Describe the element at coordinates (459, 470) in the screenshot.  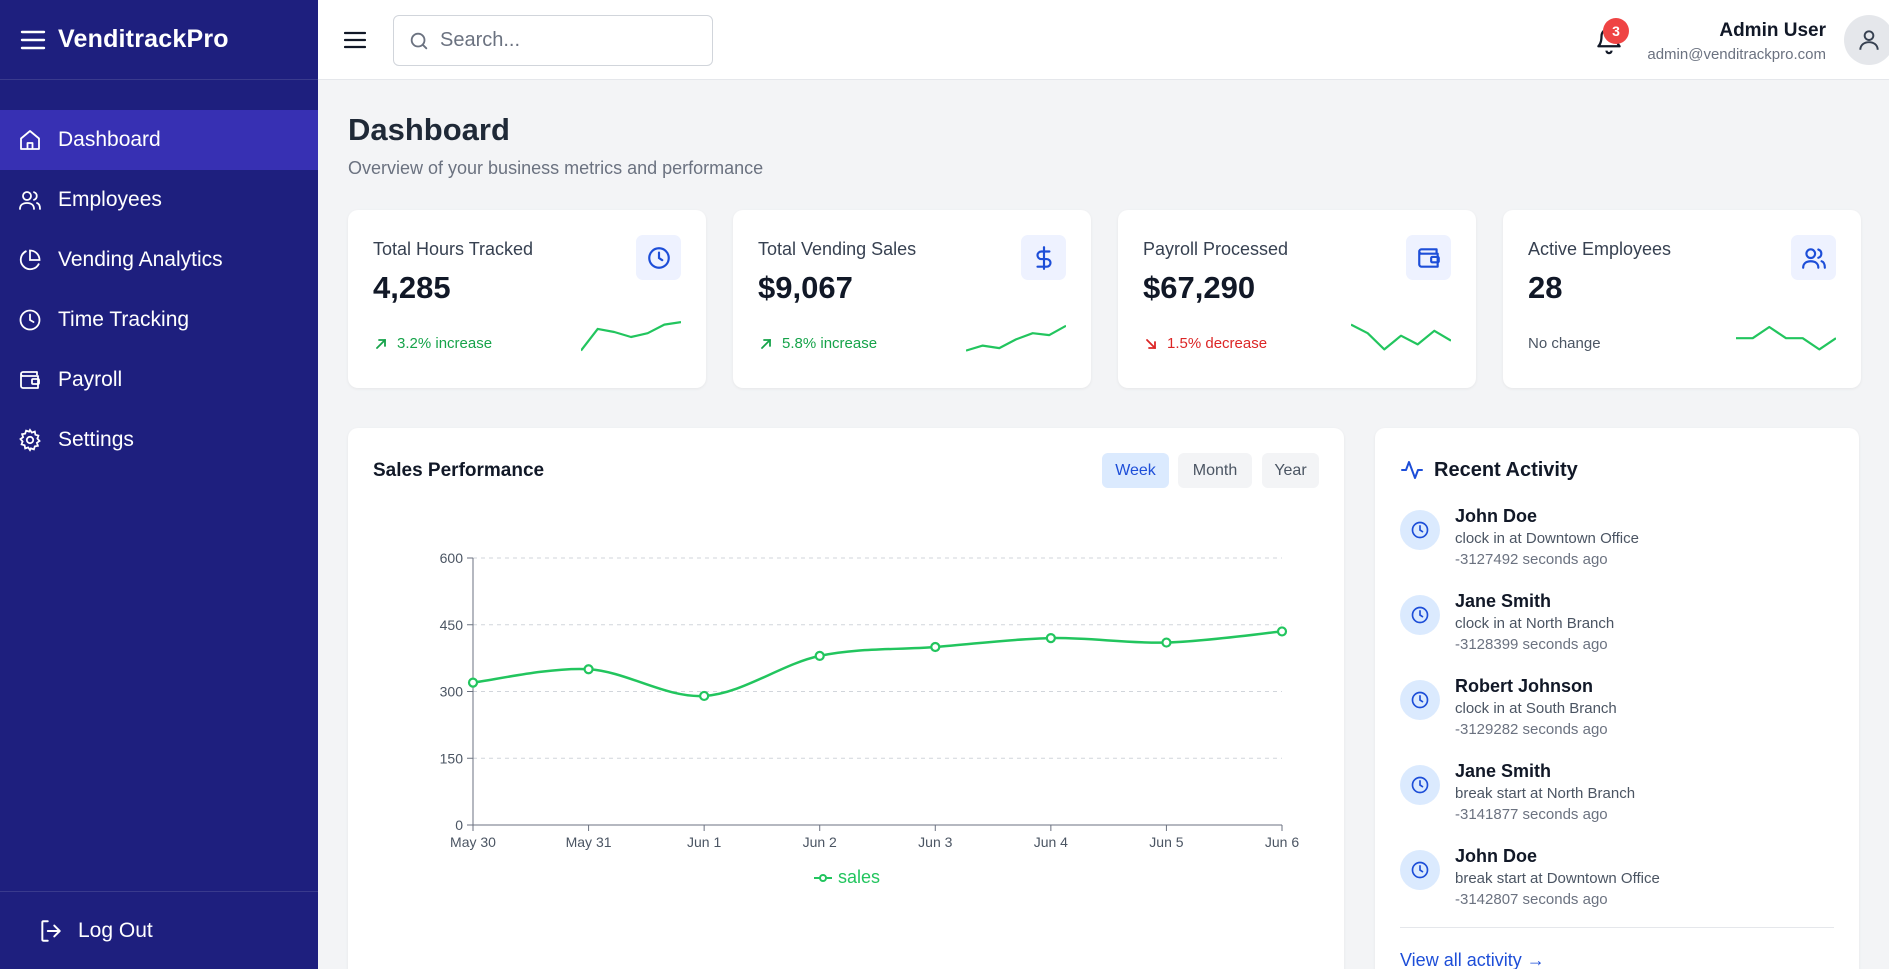
I see `sales-panel-title: Sales Performance` at that location.